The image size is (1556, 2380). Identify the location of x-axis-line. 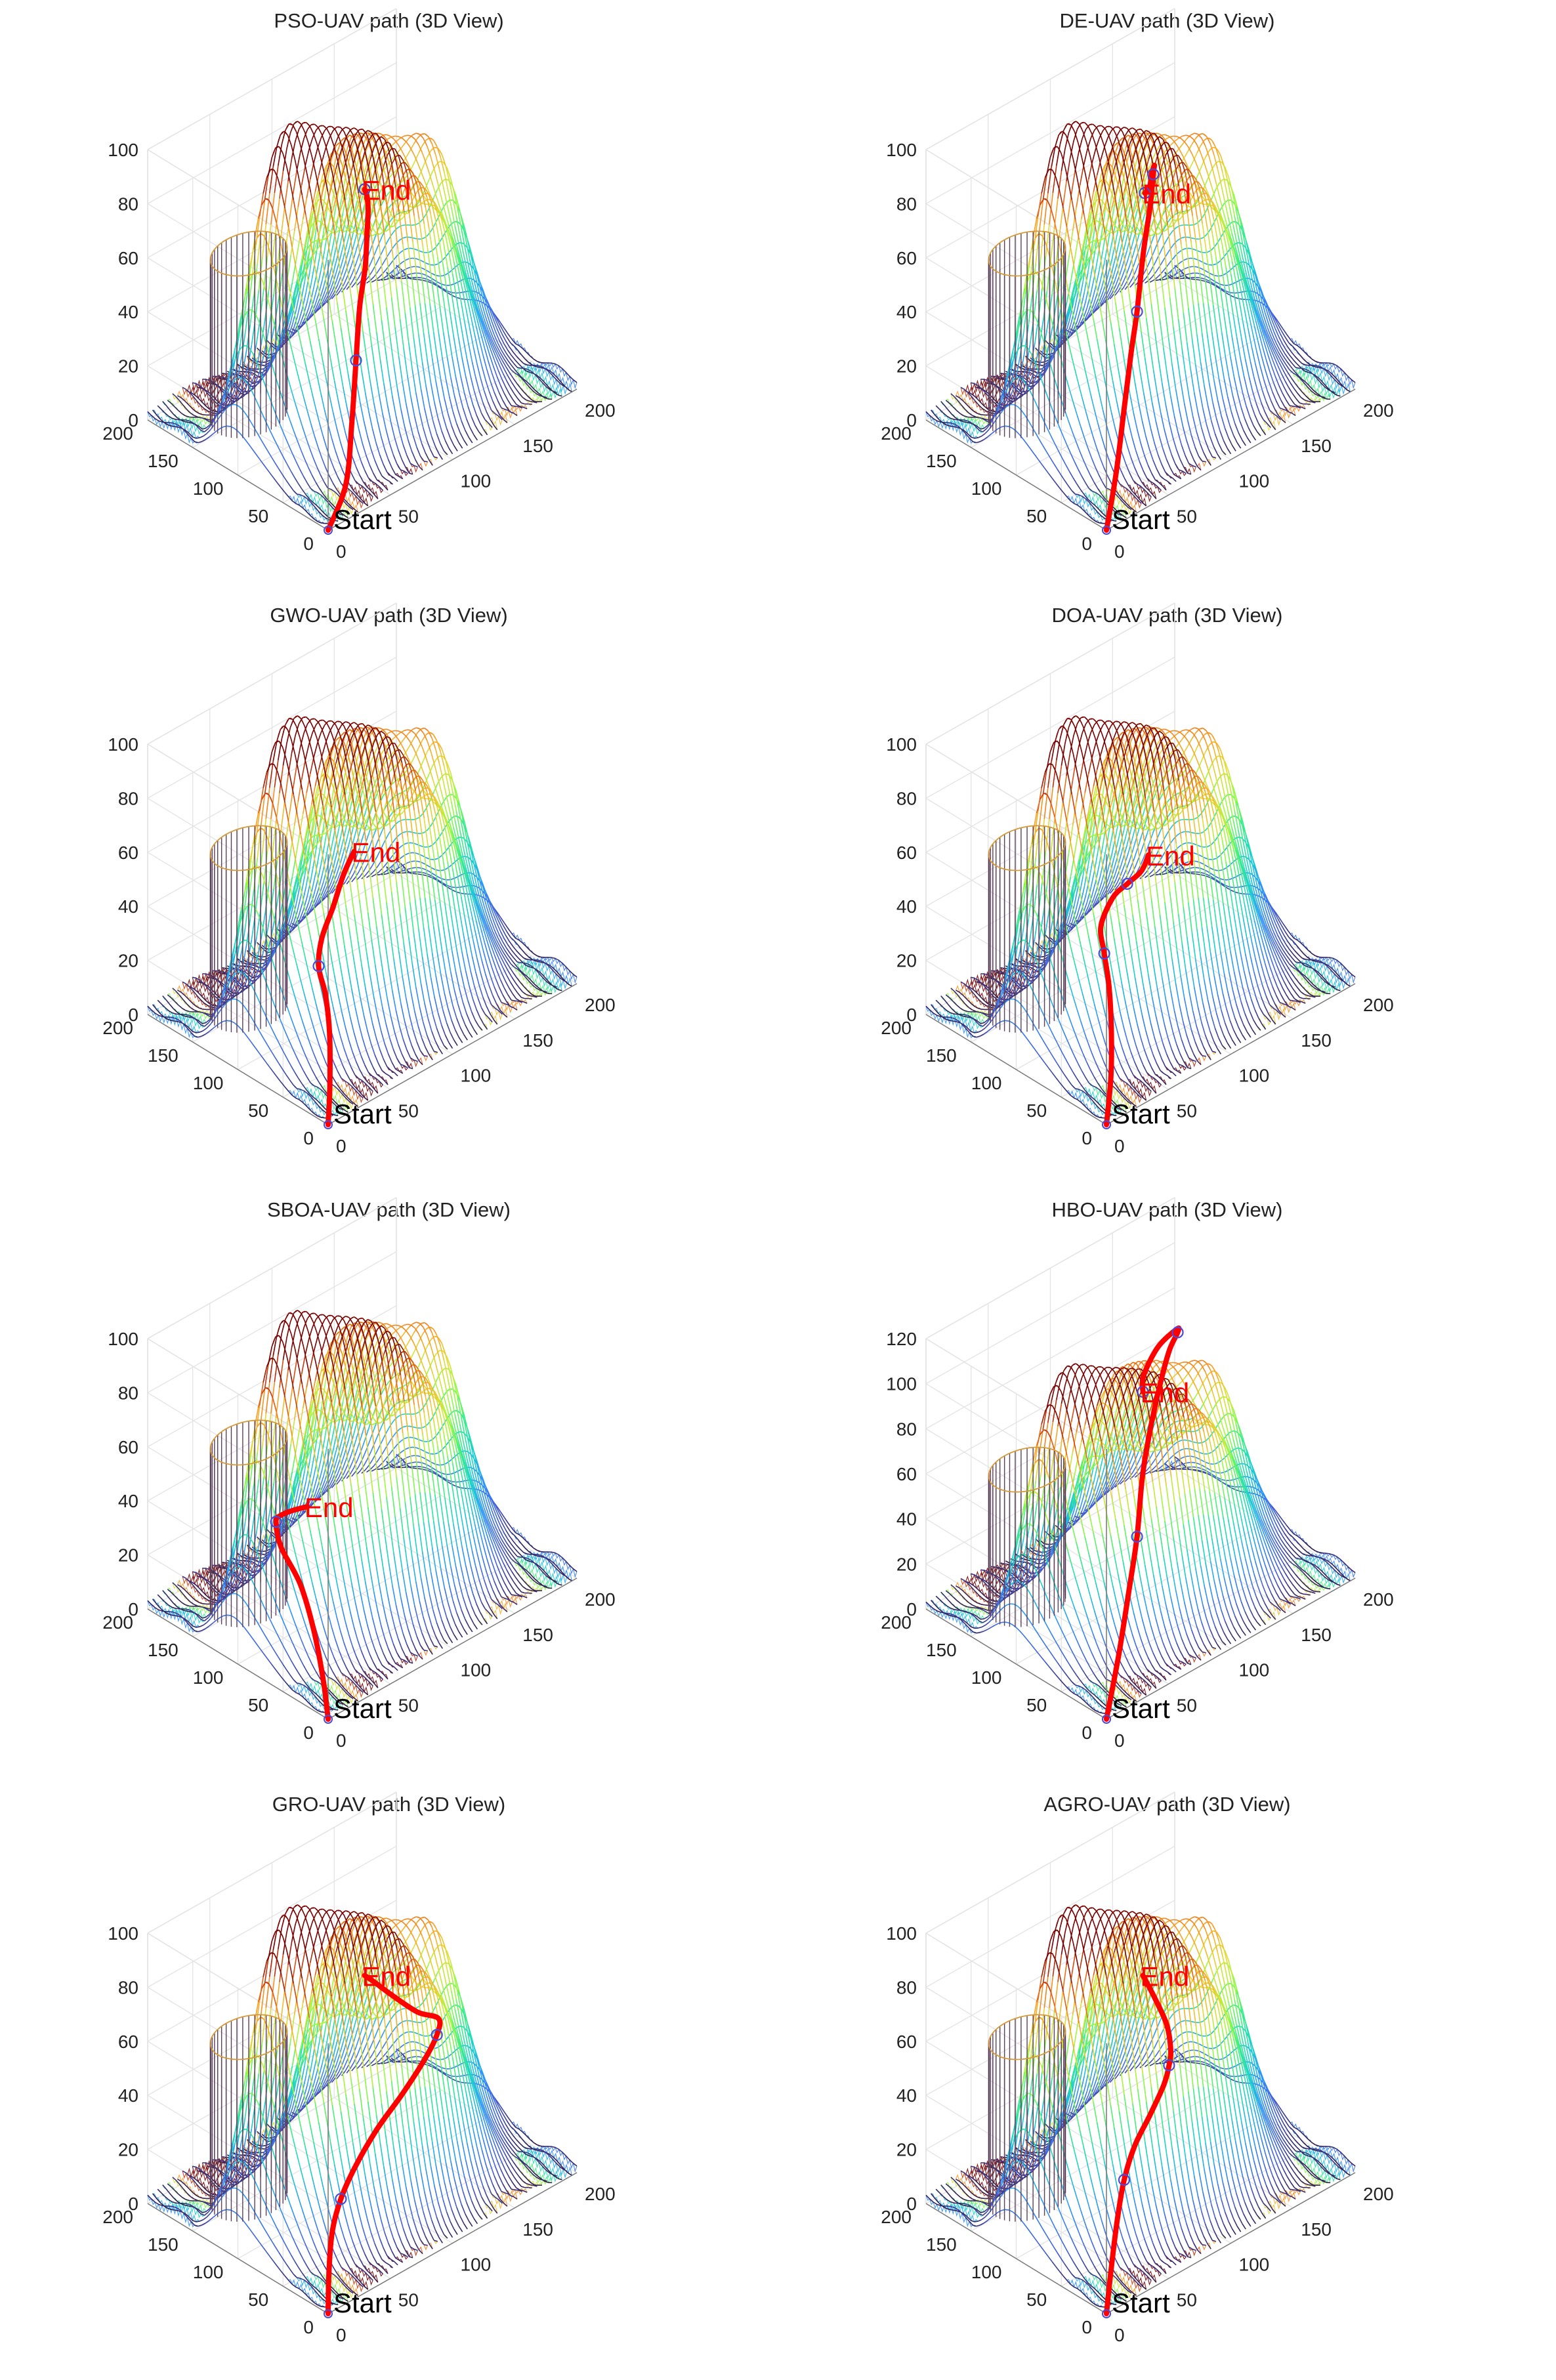
(452, 459).